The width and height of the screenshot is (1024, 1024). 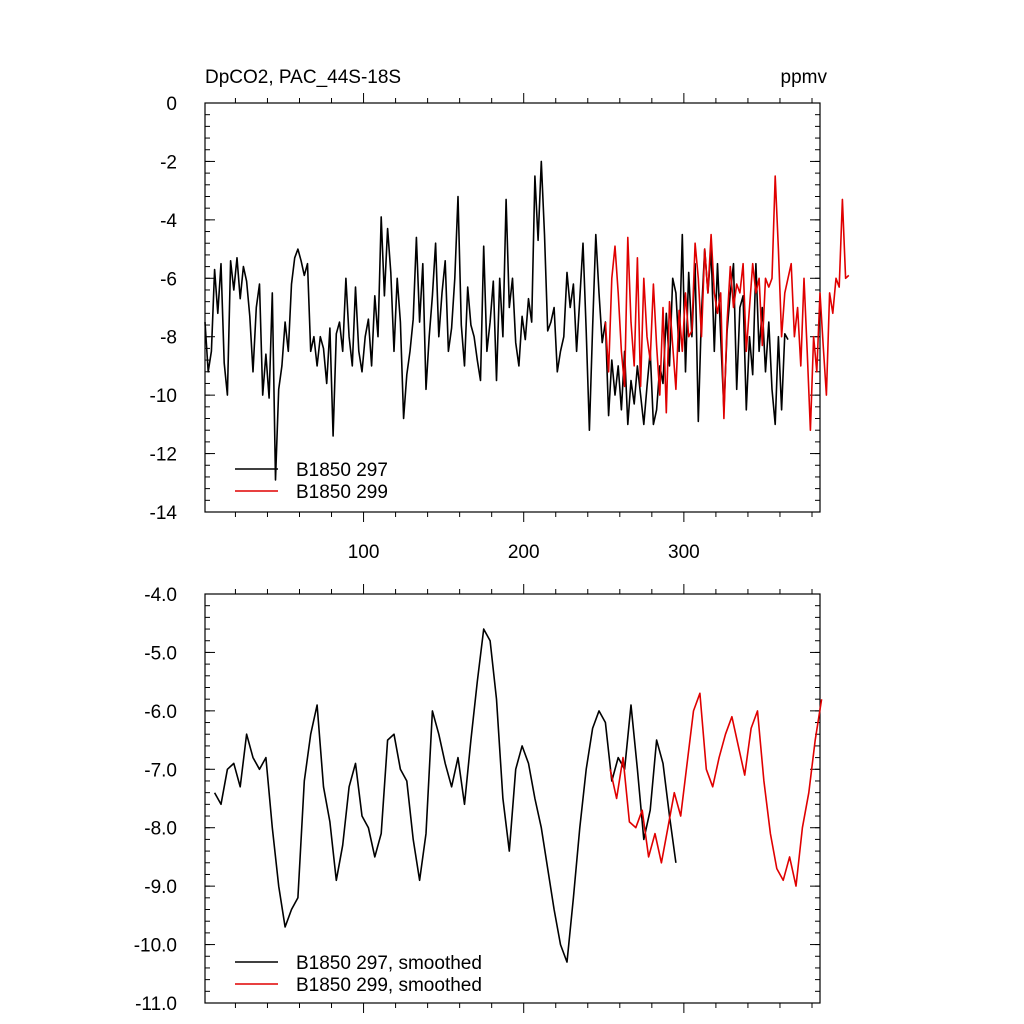 I want to click on y-tick-label: -11.0, so click(x=156, y=1004).